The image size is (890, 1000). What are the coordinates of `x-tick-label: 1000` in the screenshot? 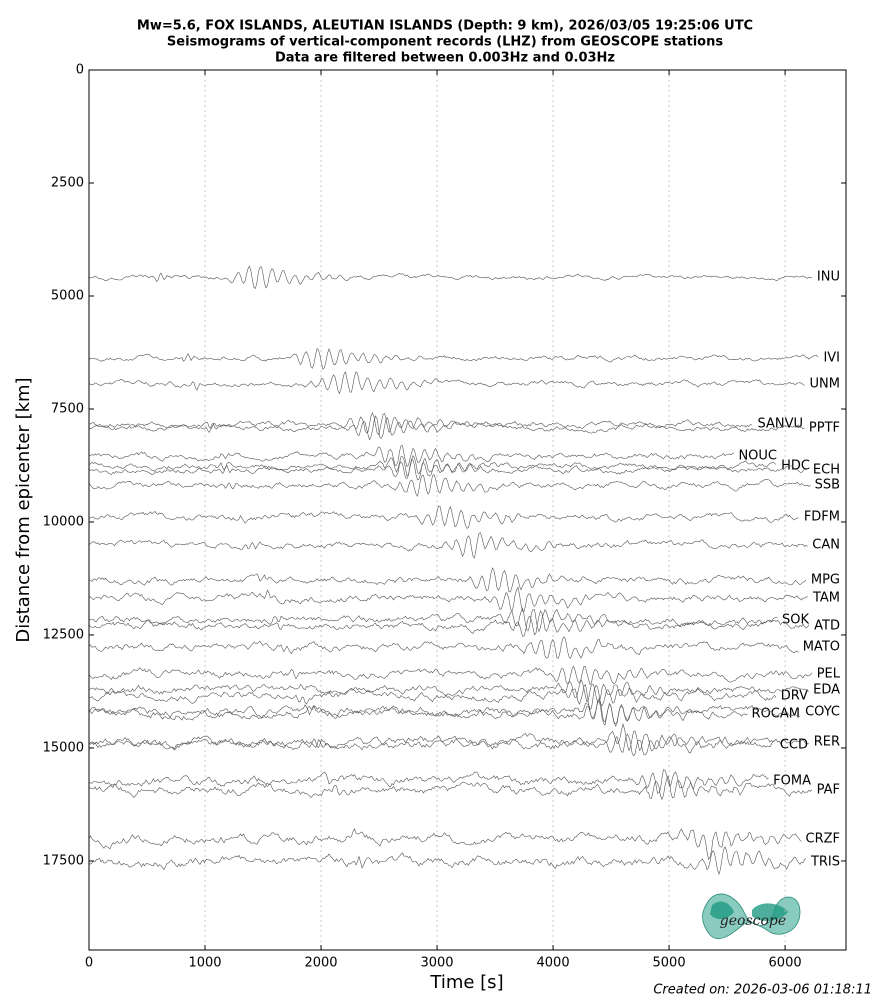 It's located at (204, 963).